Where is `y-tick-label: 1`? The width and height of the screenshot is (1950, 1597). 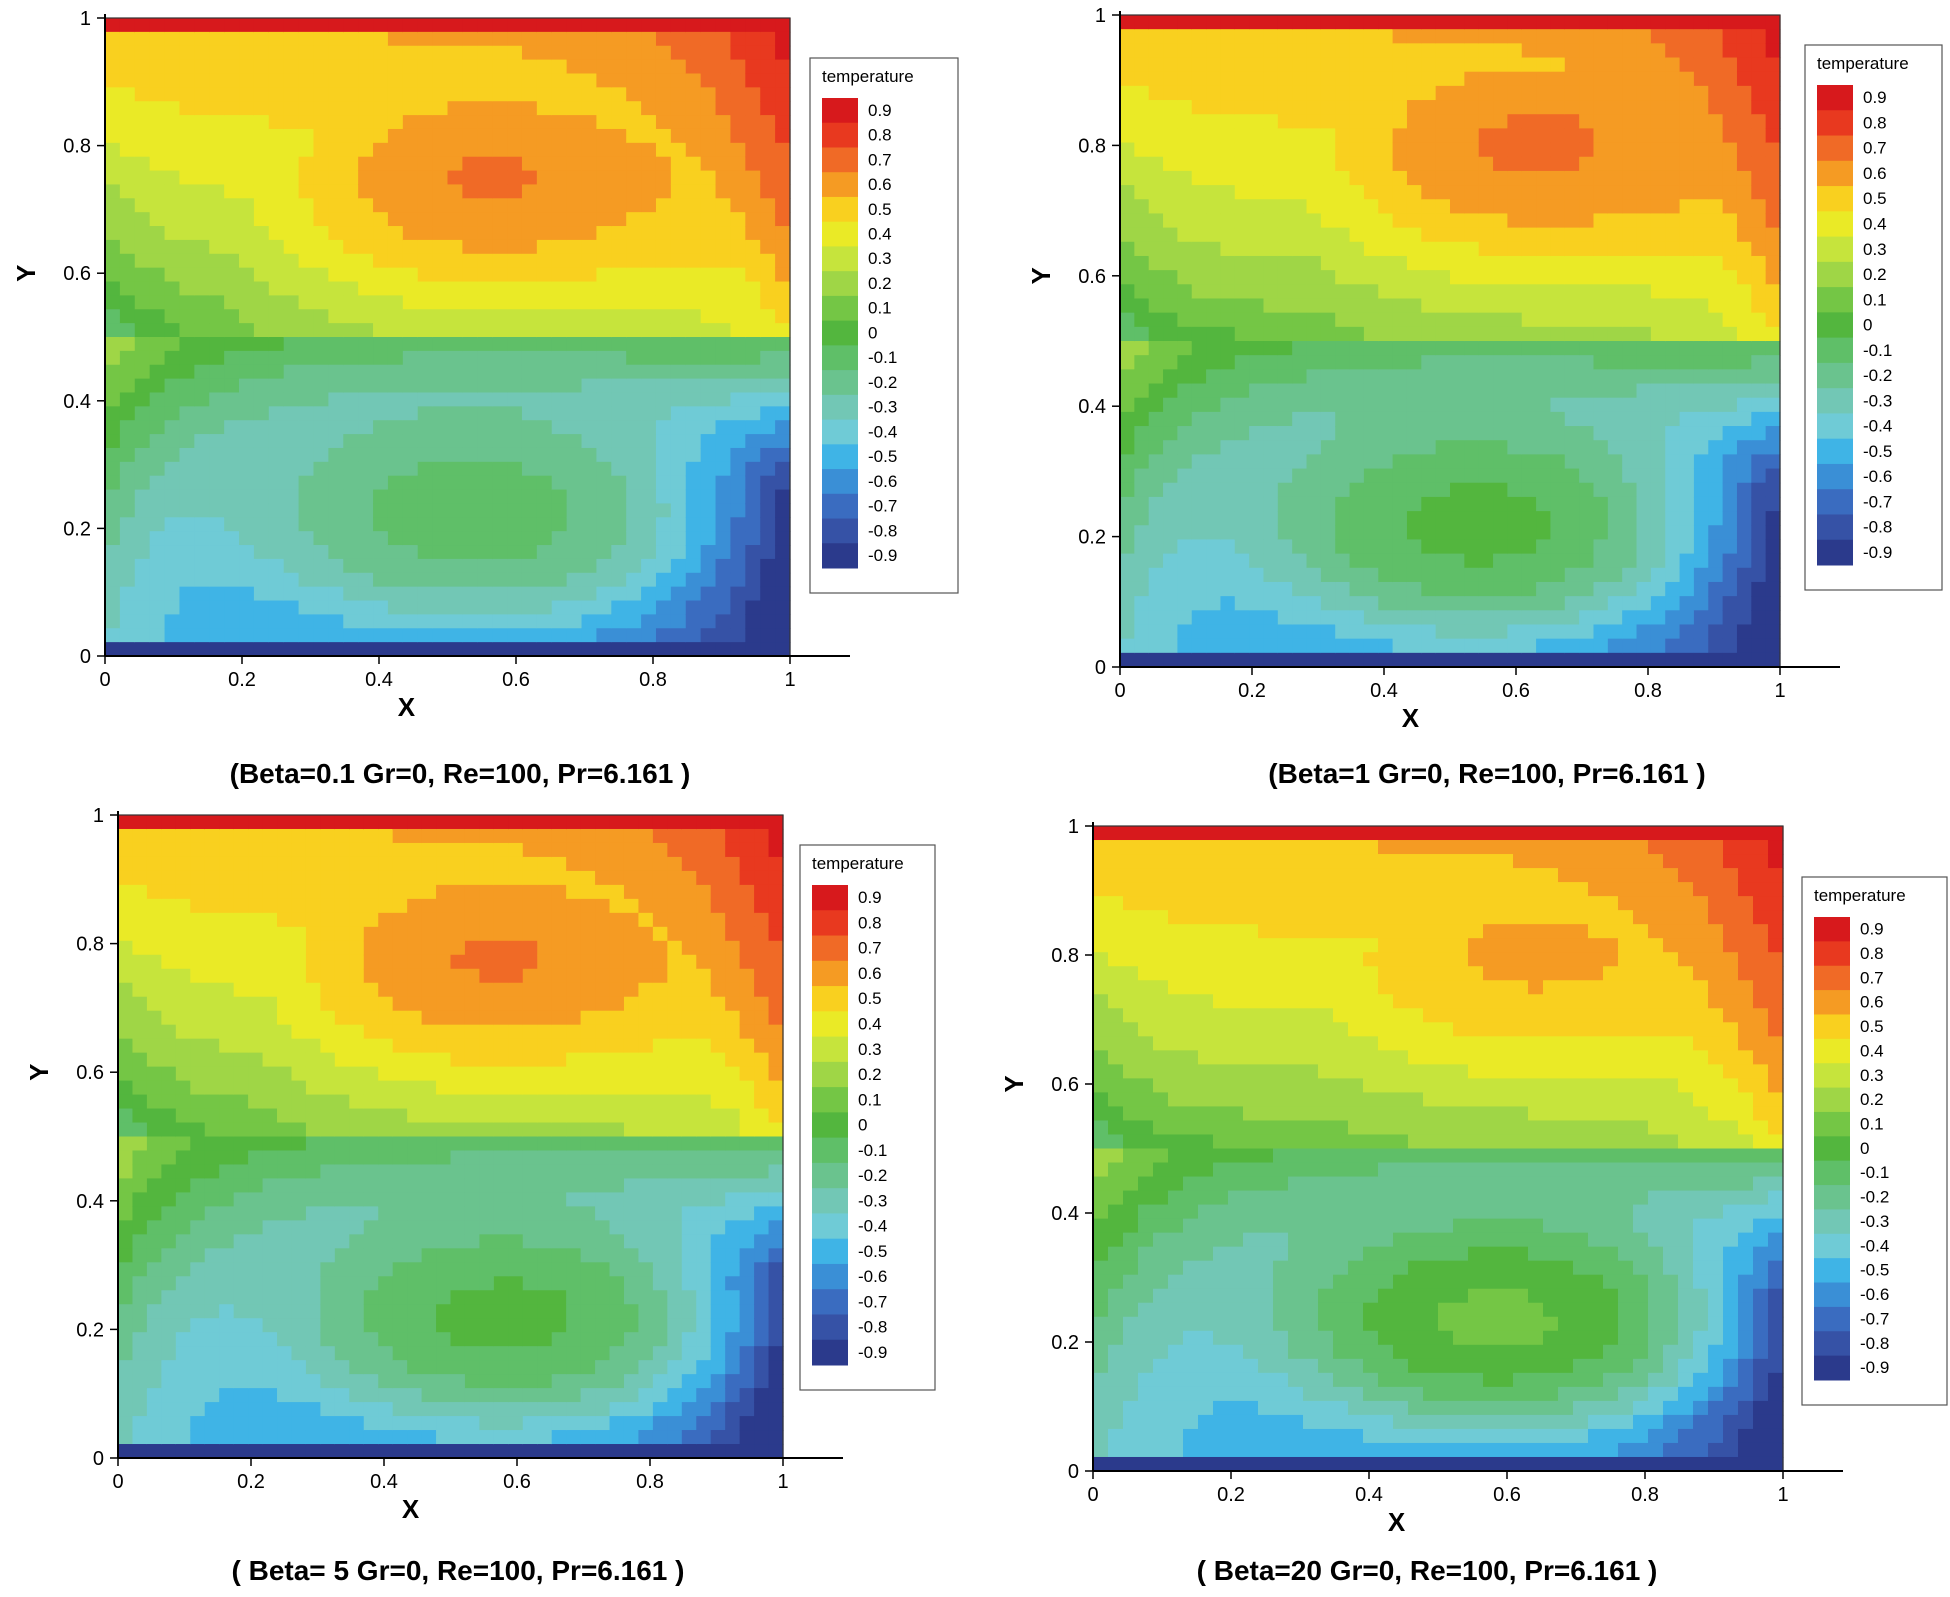
y-tick-label: 1 is located at coordinates (1100, 16).